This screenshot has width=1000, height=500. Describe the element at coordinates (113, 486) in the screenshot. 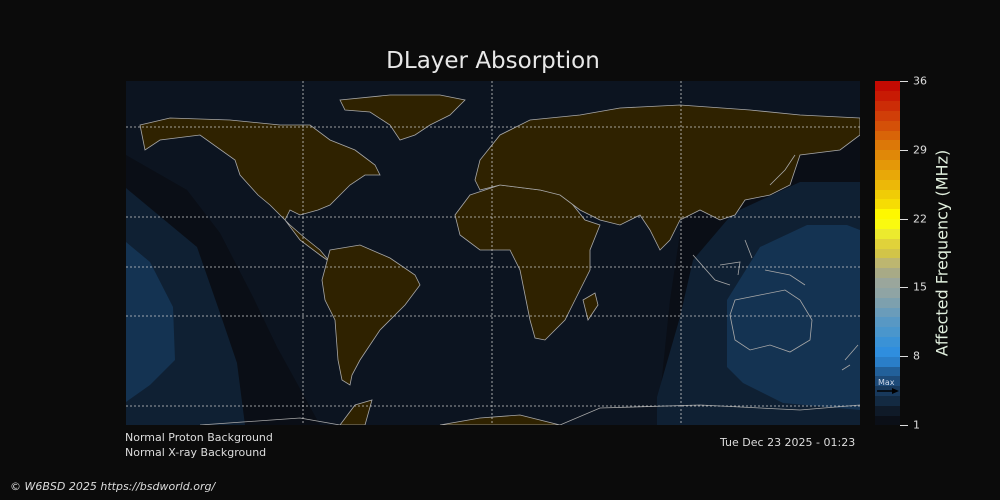

I see `credit: © W6BSD 2025 https://bsdworld.org/` at that location.